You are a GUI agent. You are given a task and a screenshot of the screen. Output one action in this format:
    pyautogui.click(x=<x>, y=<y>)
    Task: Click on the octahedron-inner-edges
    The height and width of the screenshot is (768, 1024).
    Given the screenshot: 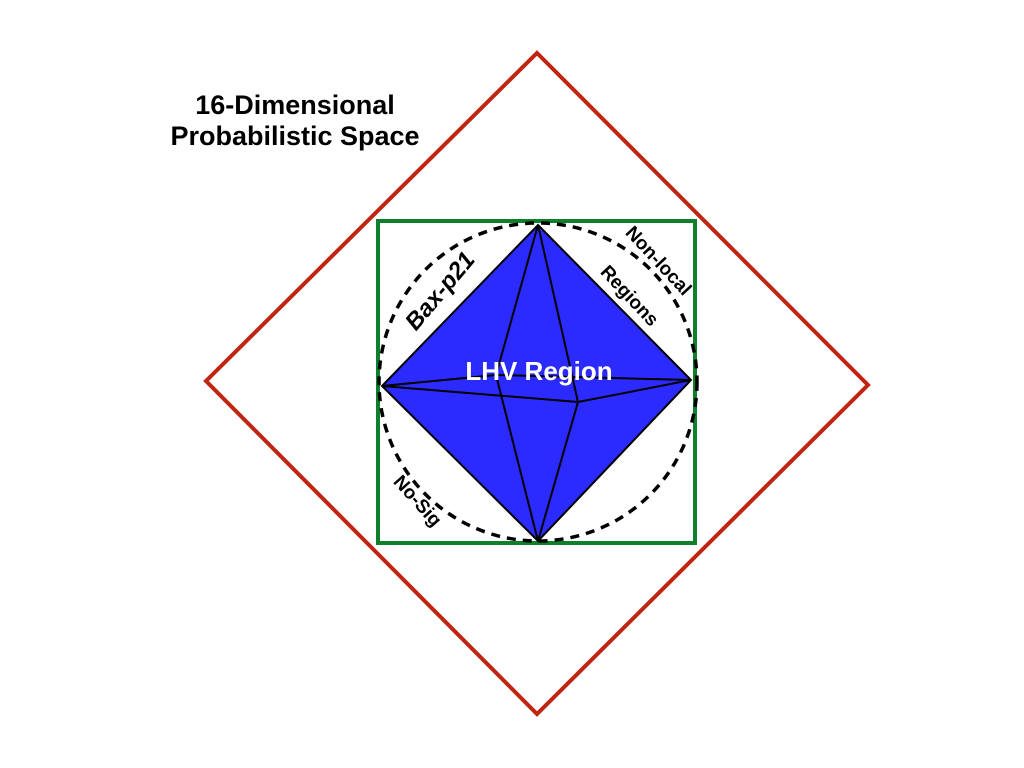 What is the action you would take?
    pyautogui.click(x=536, y=383)
    